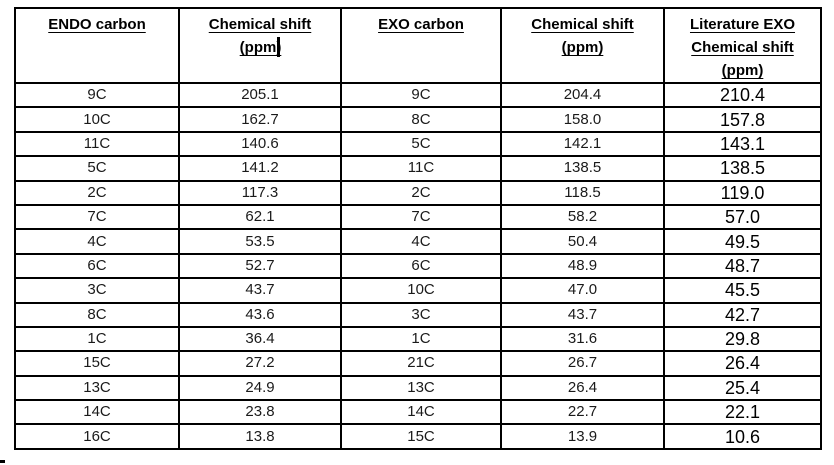  I want to click on header-line: Chemical shift, so click(582, 24).